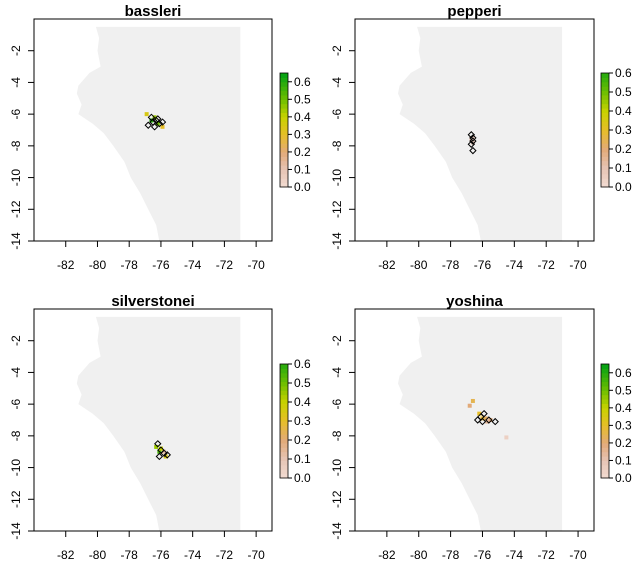  I want to click on plot-frame, so click(153, 420).